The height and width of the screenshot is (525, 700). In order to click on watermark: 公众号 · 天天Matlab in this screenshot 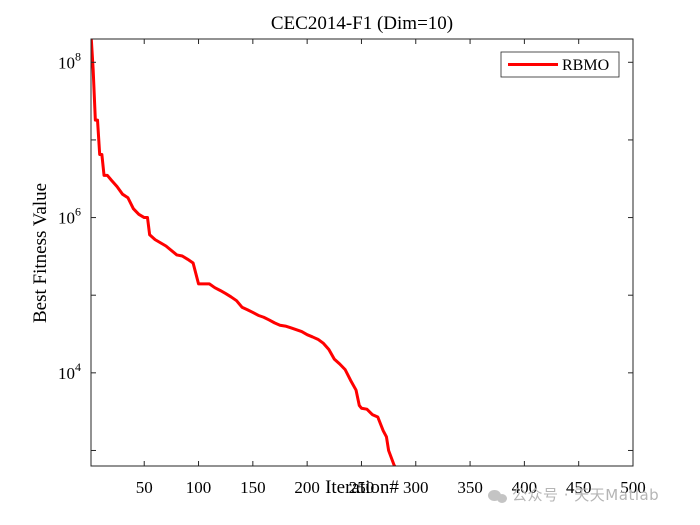, I will do `click(573, 494)`.